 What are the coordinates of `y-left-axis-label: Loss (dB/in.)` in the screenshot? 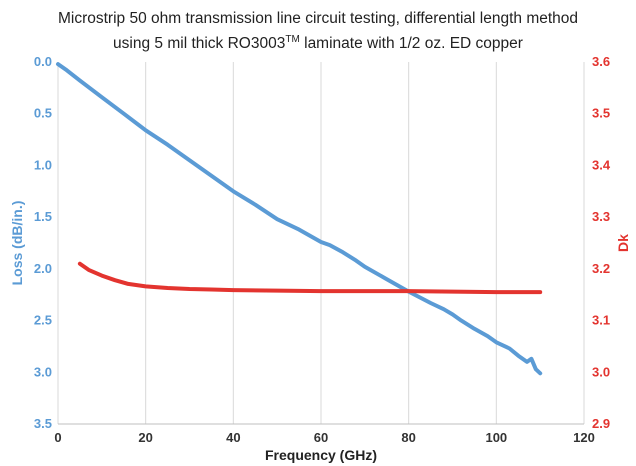 It's located at (17, 243).